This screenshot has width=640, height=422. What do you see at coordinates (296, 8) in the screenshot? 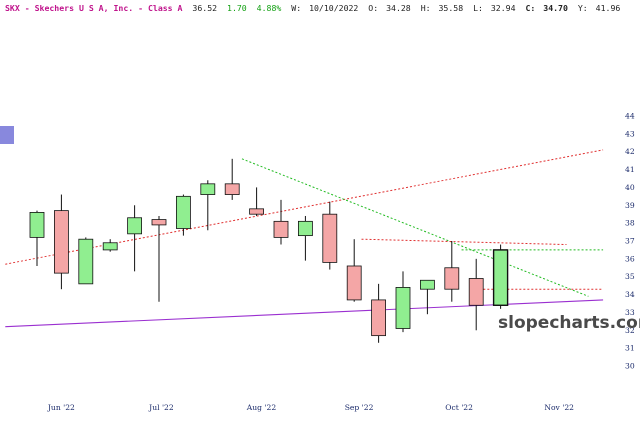
I see `header-week-label: W:` at bounding box center [296, 8].